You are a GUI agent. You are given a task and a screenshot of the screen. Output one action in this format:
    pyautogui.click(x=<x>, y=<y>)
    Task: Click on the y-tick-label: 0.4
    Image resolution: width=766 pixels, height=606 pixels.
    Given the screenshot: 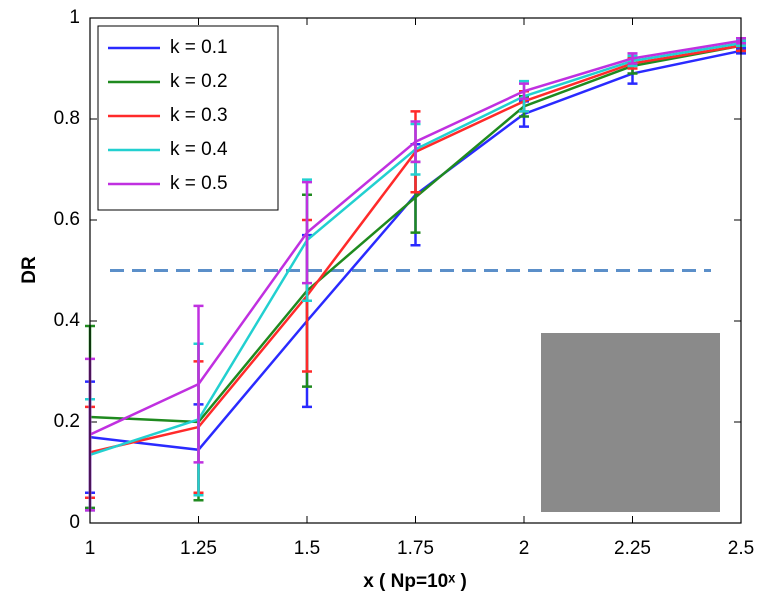 What is the action you would take?
    pyautogui.click(x=67, y=320)
    